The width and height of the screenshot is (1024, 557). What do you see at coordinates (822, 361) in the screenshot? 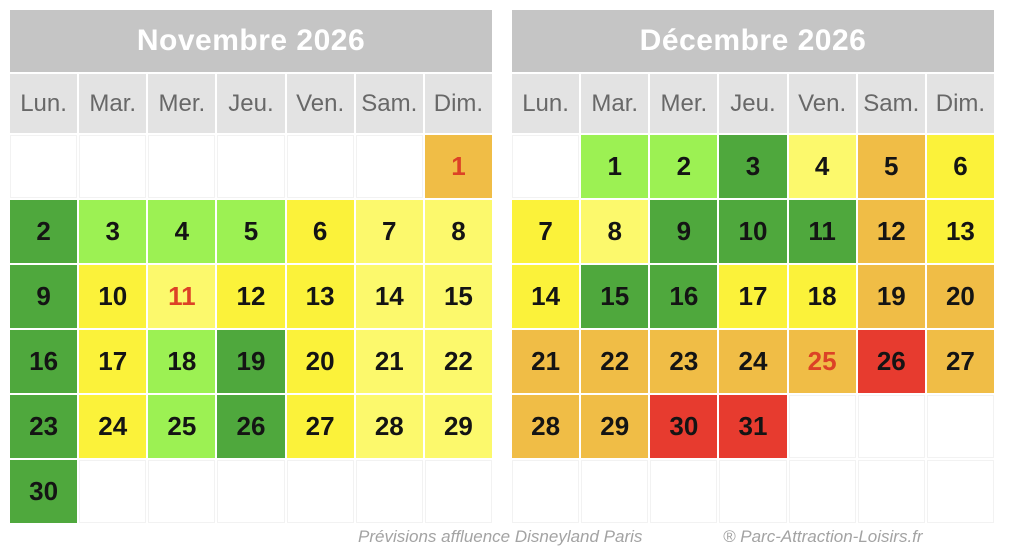
I see `day-cell: 25` at bounding box center [822, 361].